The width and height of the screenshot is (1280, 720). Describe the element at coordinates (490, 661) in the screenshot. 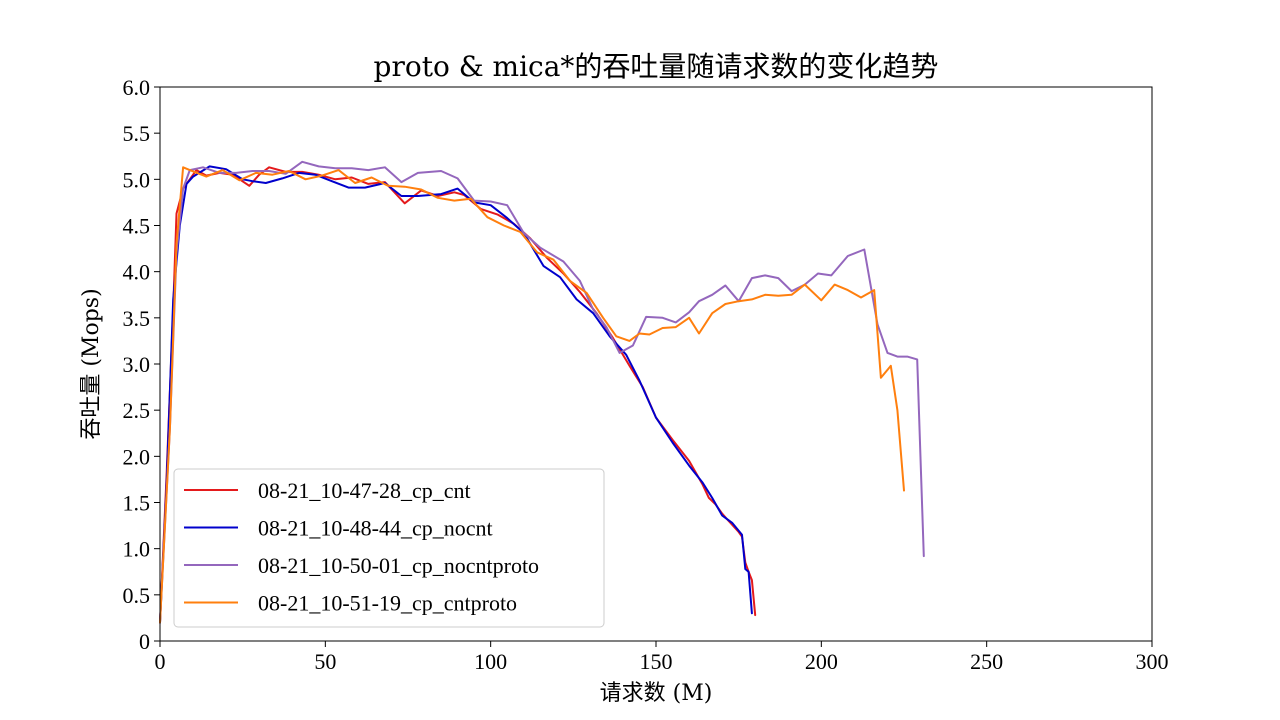

I see `x-tick-label: 100` at that location.